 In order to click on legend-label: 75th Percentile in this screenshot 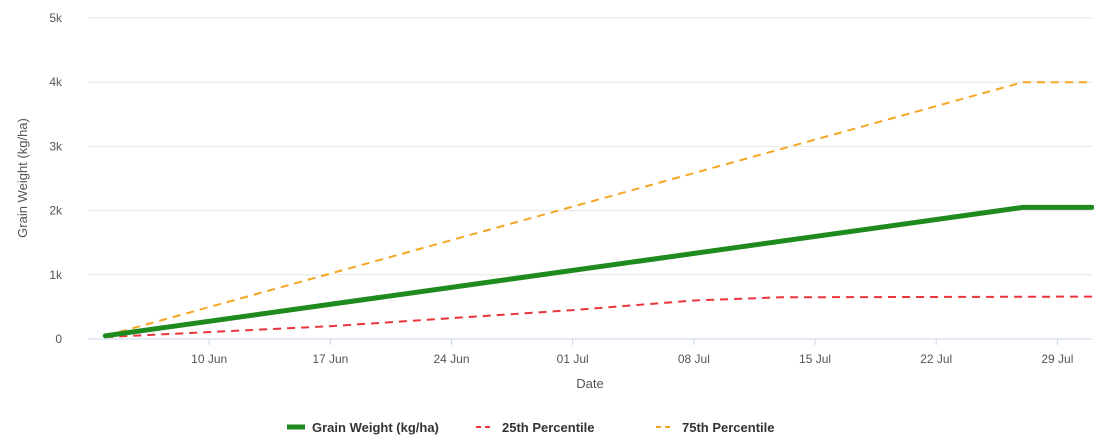, I will do `click(728, 427)`.